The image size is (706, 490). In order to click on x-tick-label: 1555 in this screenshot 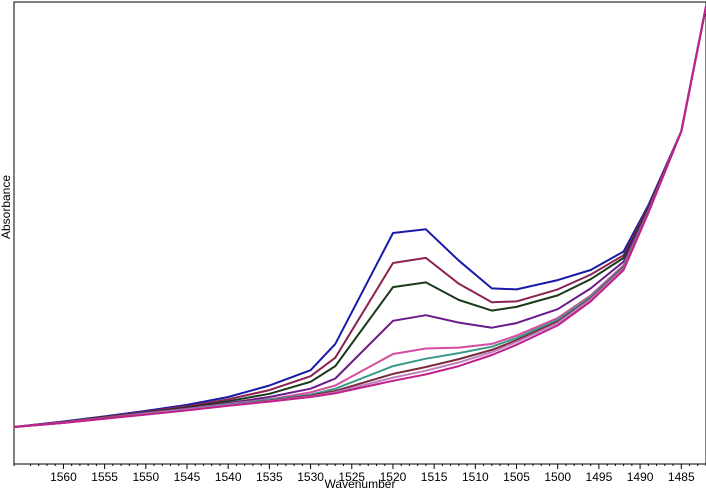, I will do `click(104, 477)`.